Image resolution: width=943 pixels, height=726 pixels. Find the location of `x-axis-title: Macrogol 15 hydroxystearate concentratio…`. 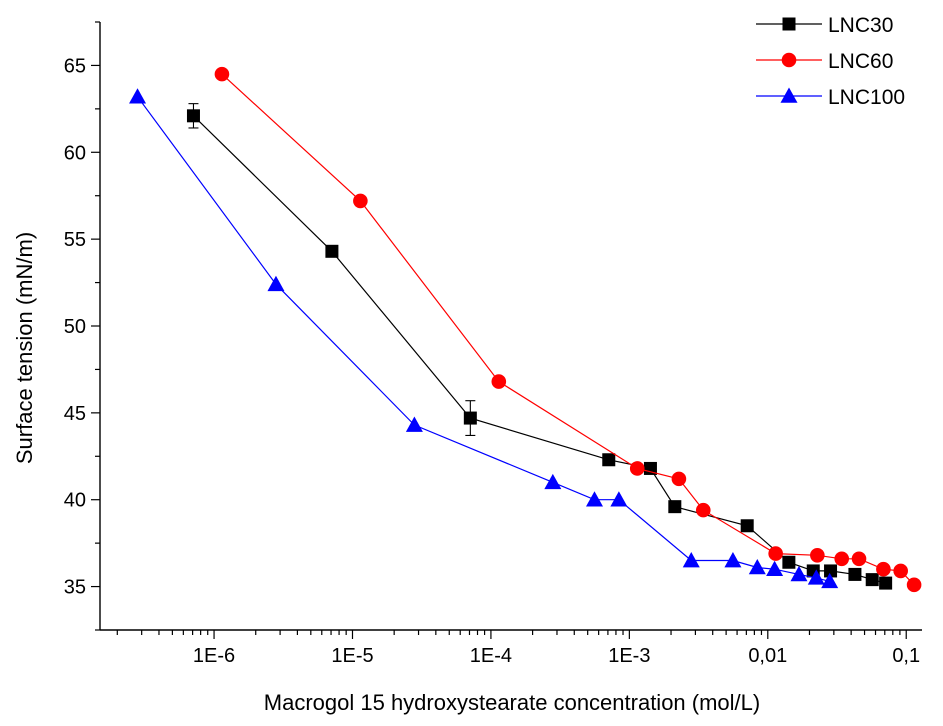

x-axis-title: Macrogol 15 hydroxystearate concentratio… is located at coordinates (512, 702).